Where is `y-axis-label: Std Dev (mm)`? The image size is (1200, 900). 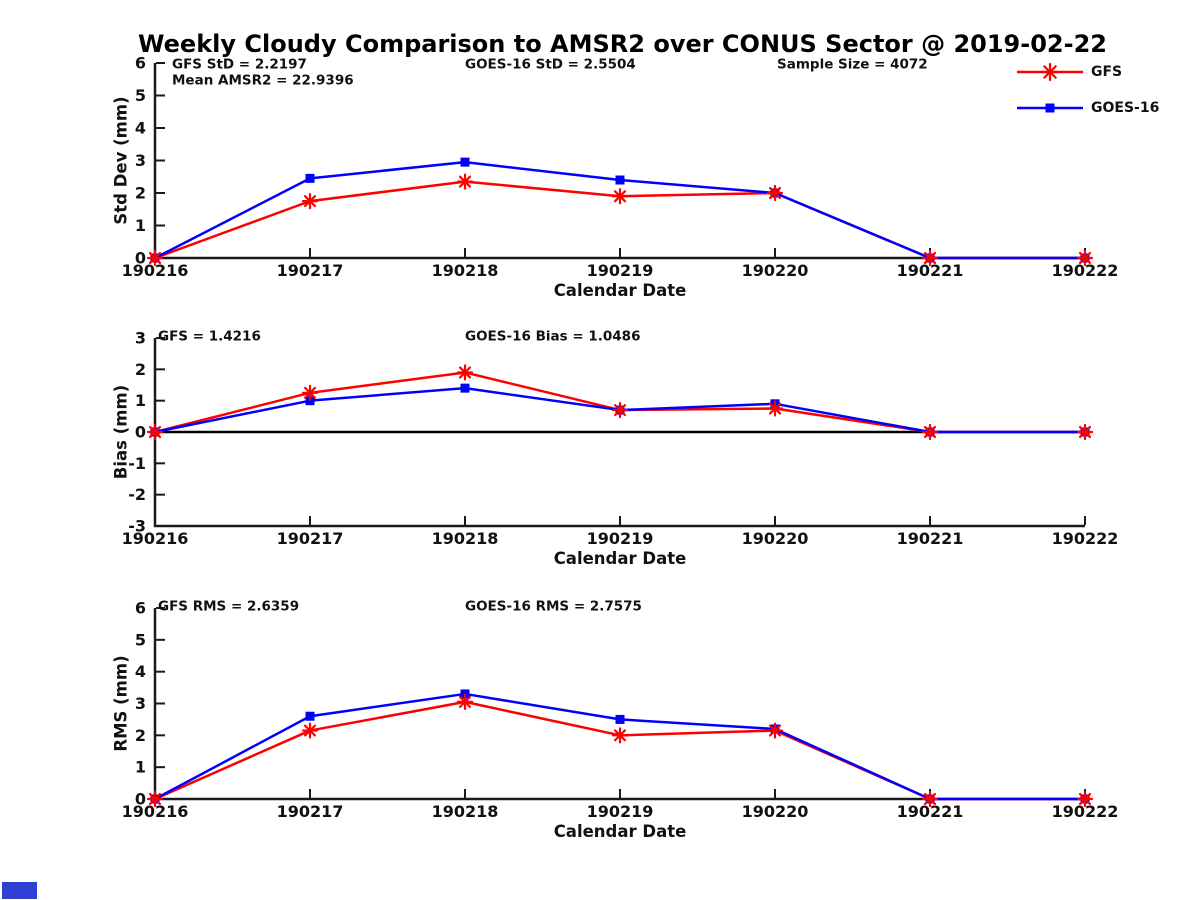
y-axis-label: Std Dev (mm) is located at coordinates (121, 160).